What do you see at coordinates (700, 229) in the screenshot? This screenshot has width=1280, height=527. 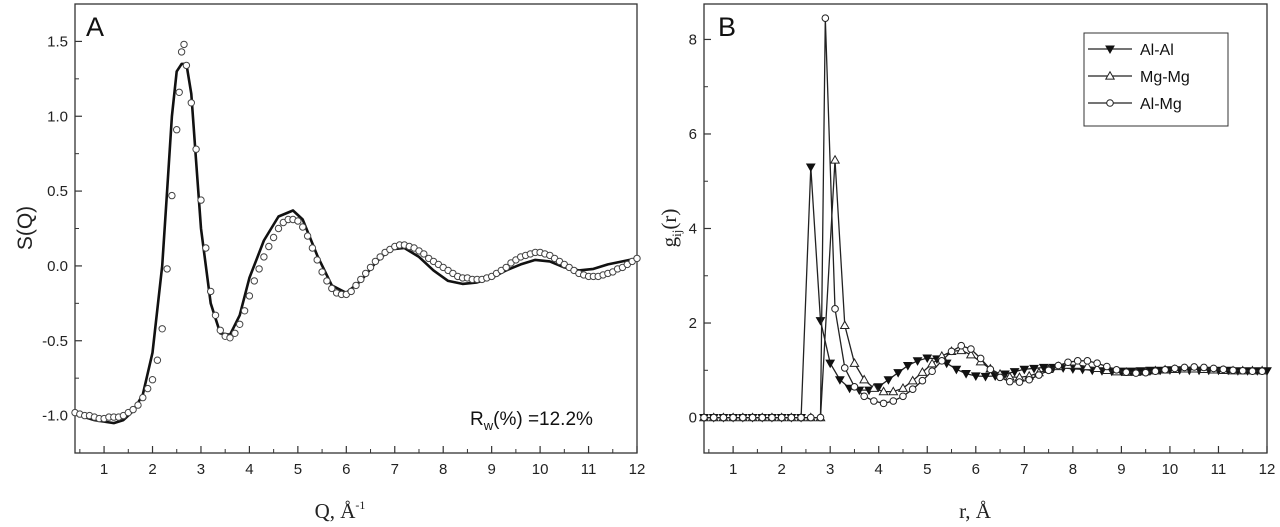 I see `panel-b-y-ticks: 0 2 4 6 8` at bounding box center [700, 229].